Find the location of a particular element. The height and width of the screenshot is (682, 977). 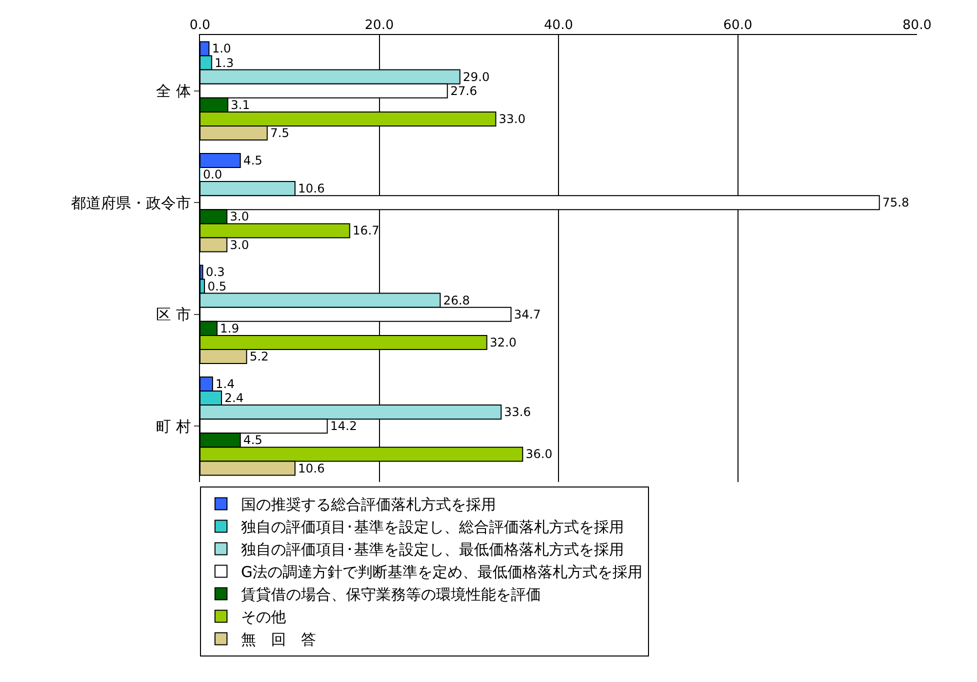

legend-label: その他 is located at coordinates (263, 617).